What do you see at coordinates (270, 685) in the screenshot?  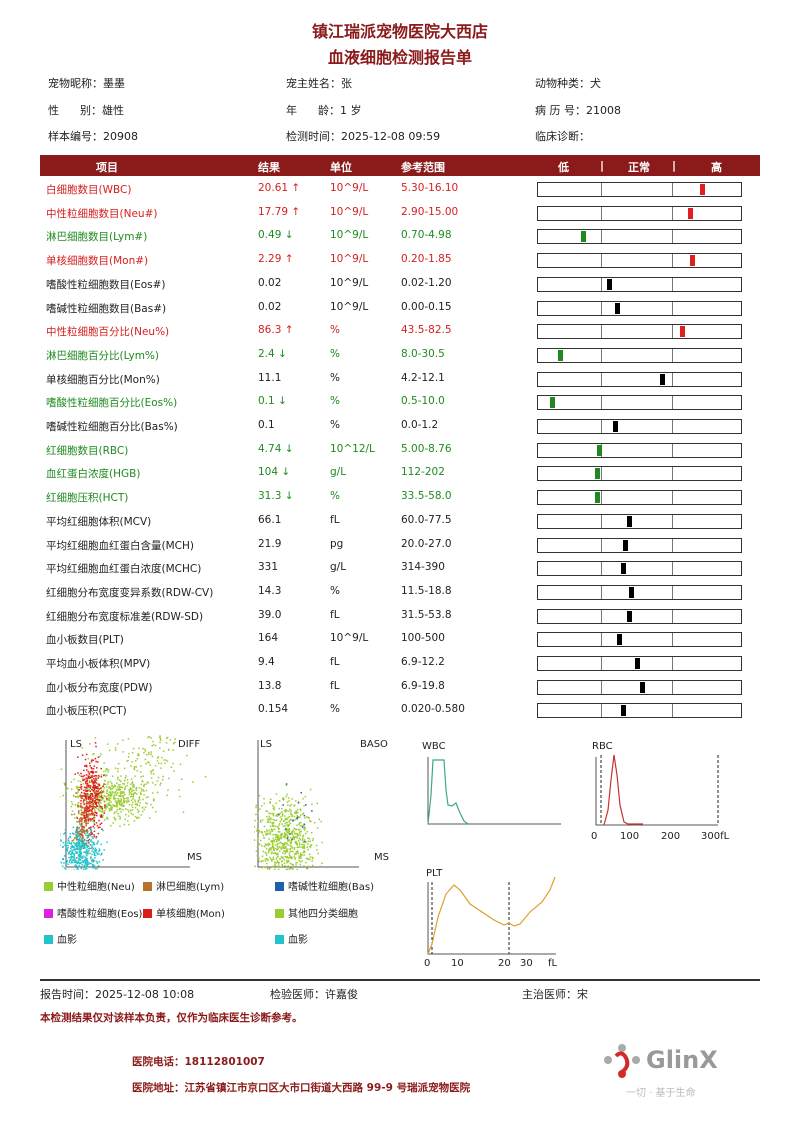 I see `item-result: 13.8` at bounding box center [270, 685].